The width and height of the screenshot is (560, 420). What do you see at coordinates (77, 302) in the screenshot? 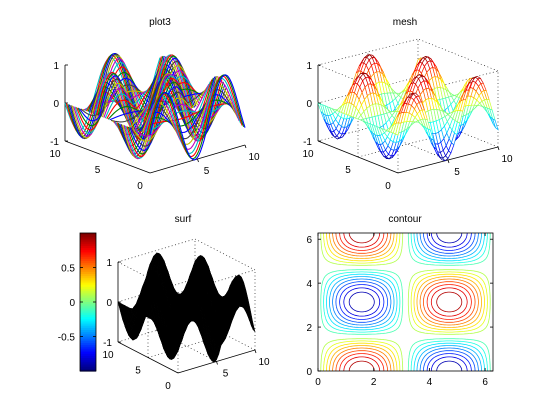
I see `colorbar: 0.5 0 -0.5` at bounding box center [77, 302].